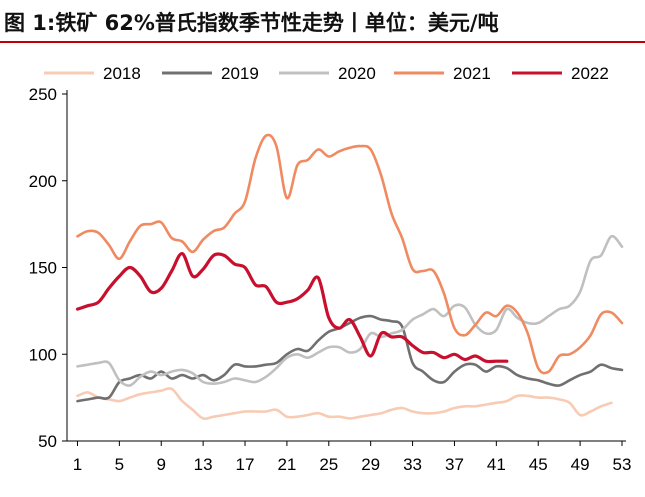 The image size is (645, 497). Describe the element at coordinates (622, 464) in the screenshot. I see `x-tick-label: 53` at that location.